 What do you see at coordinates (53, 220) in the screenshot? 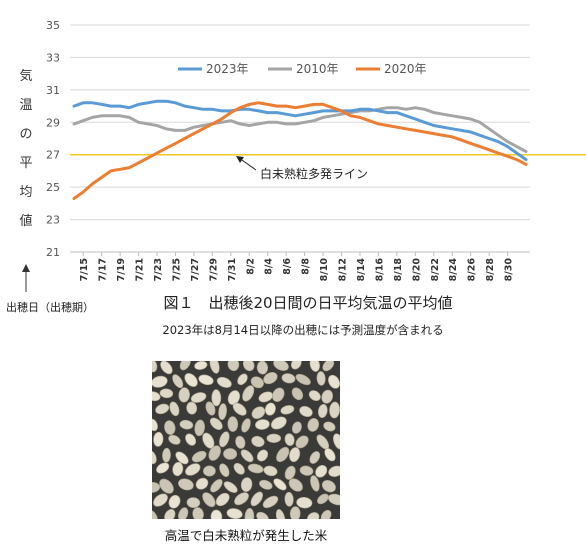
I see `y-tick-label: 23` at bounding box center [53, 220].